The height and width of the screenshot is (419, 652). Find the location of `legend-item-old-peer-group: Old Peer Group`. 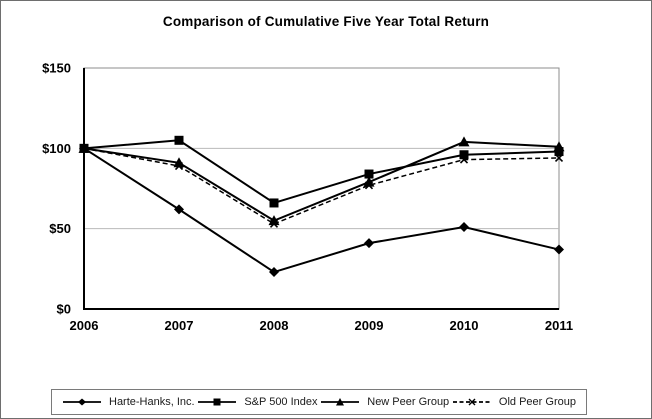

legend-item-old-peer-group: Old Peer Group is located at coordinates (514, 402).